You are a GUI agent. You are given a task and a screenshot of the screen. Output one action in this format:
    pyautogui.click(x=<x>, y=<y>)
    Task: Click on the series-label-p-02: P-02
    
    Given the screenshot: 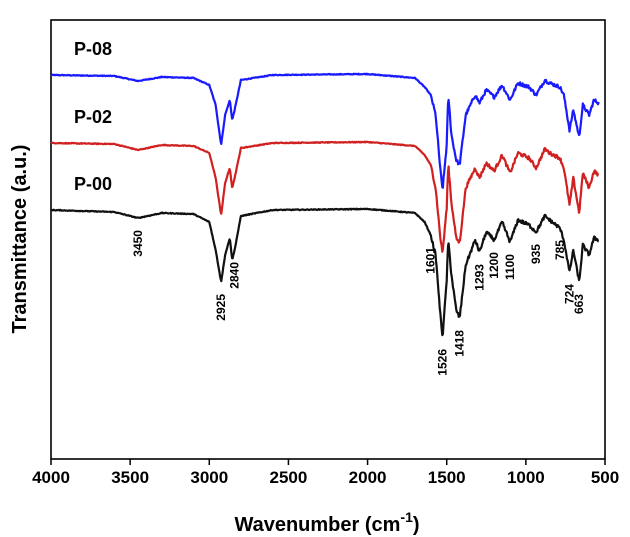 What is the action you would take?
    pyautogui.click(x=93, y=117)
    